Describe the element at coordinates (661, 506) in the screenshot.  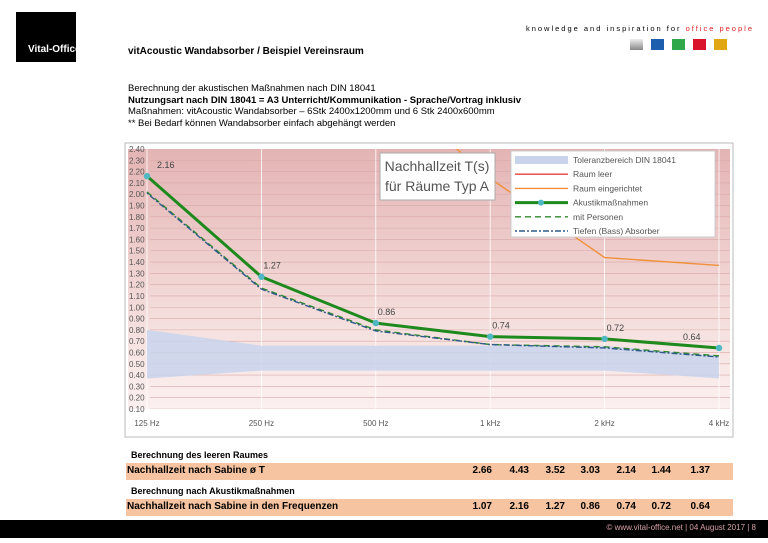
I see `cell: 0.72` at that location.